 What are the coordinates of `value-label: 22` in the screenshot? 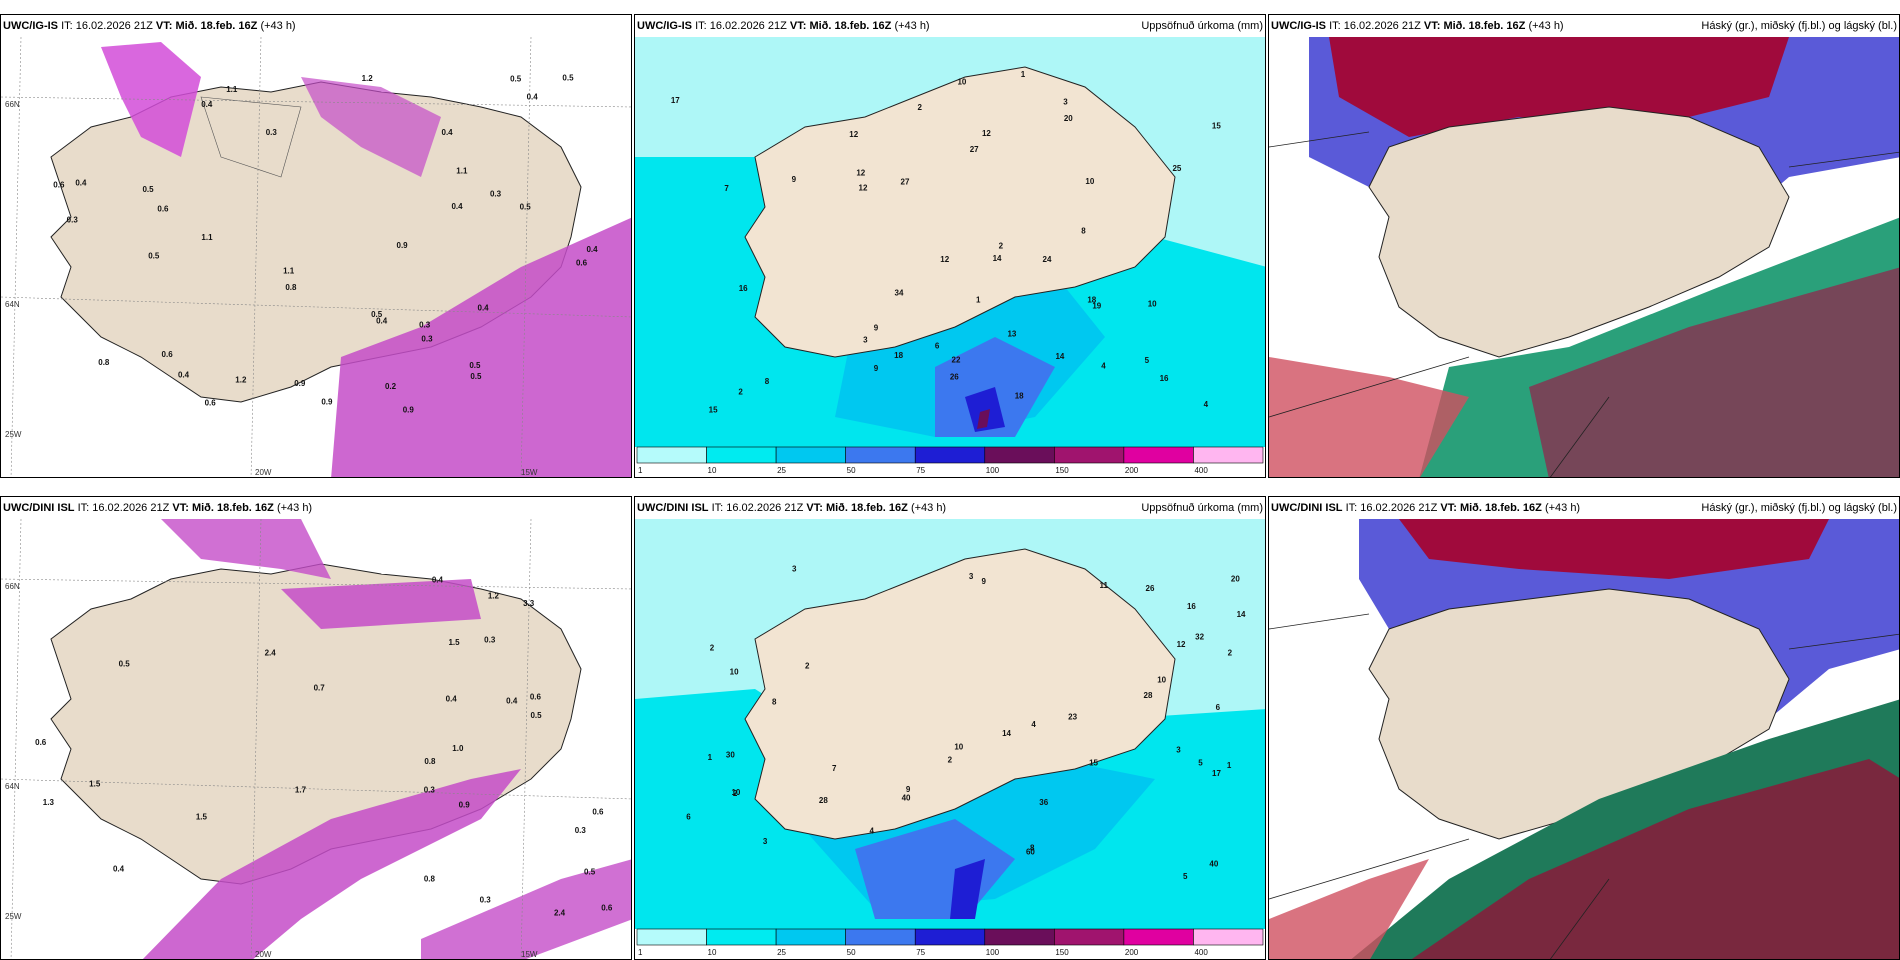 It's located at (956, 360).